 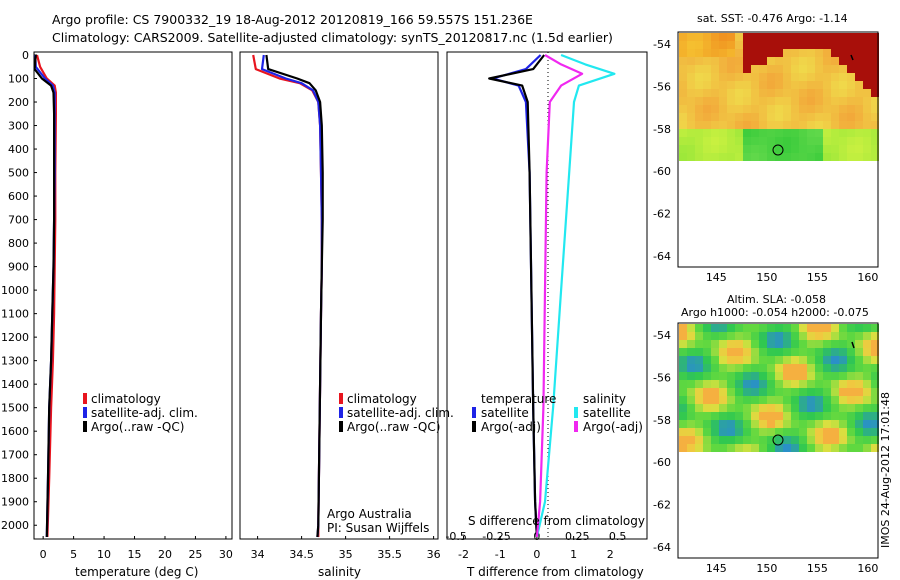 What do you see at coordinates (18, 102) in the screenshot?
I see `depth-tick-label: 200` at bounding box center [18, 102].